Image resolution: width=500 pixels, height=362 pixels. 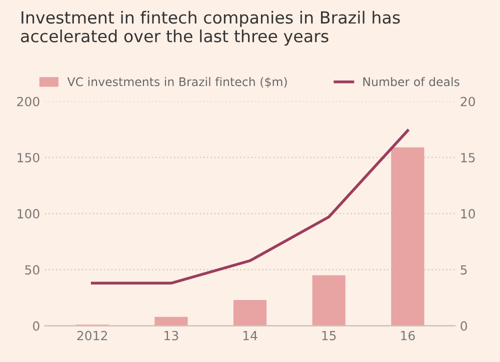 I want to click on y2-tick-label: 5, so click(x=463, y=270).